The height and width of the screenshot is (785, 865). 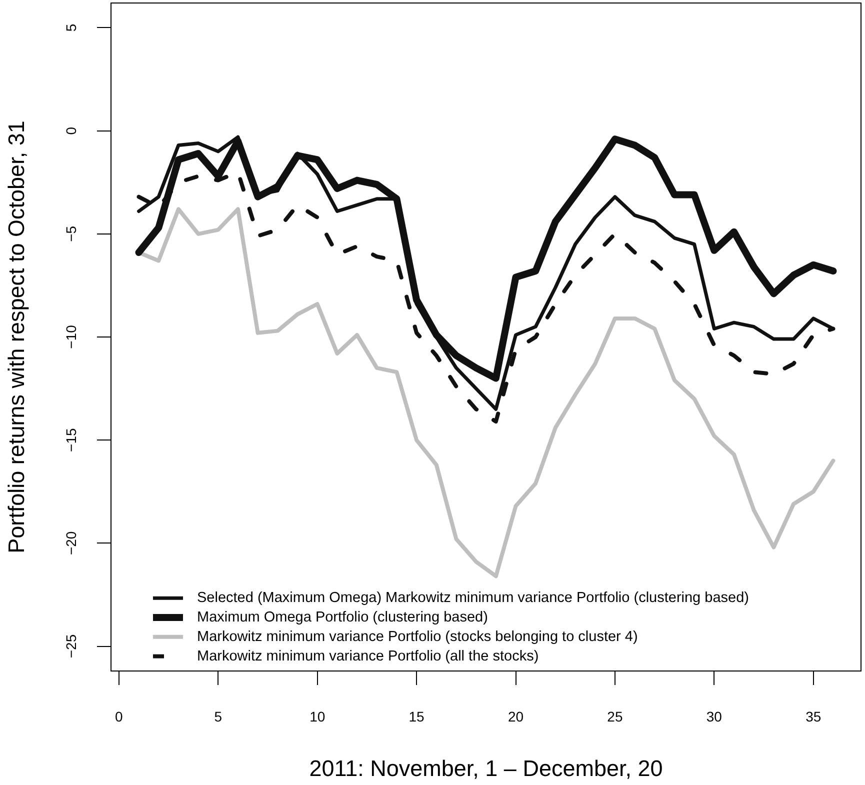 What do you see at coordinates (119, 716) in the screenshot?
I see `x-tick-label: 0` at bounding box center [119, 716].